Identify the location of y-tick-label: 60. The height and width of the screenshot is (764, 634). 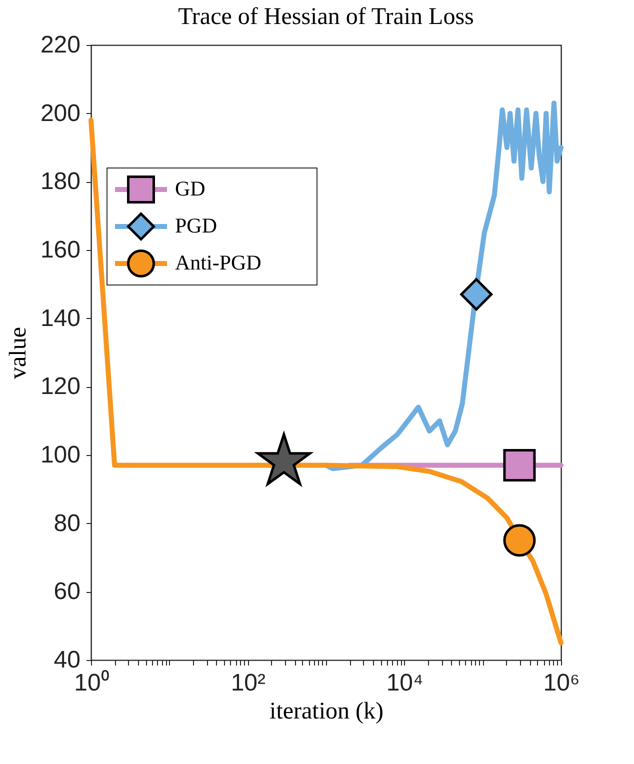
(67, 592).